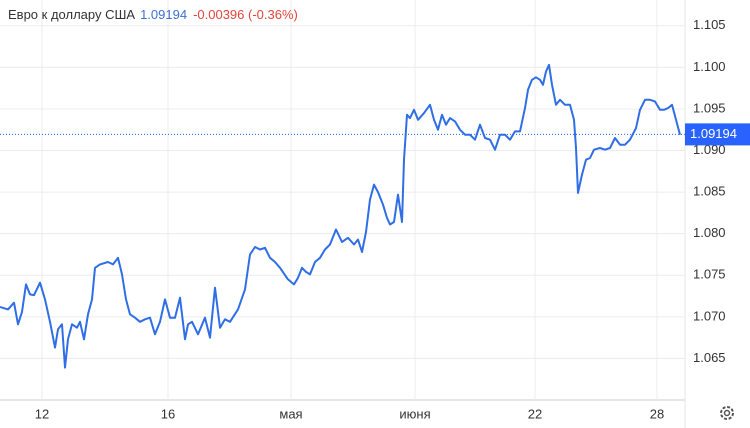  I want to click on x-tick-label: 12, so click(42, 413).